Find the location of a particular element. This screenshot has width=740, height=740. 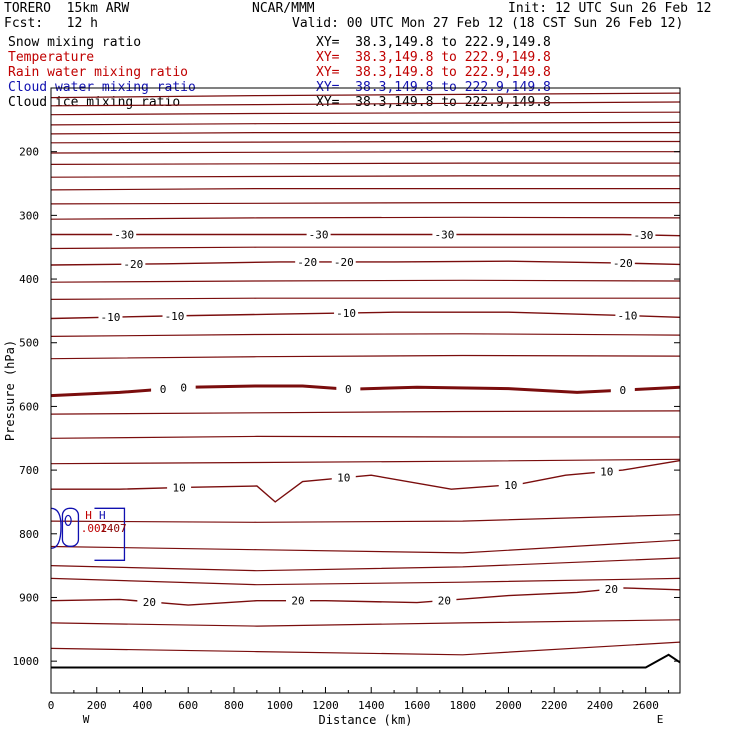

y-tick-label: 600 is located at coordinates (29, 406).